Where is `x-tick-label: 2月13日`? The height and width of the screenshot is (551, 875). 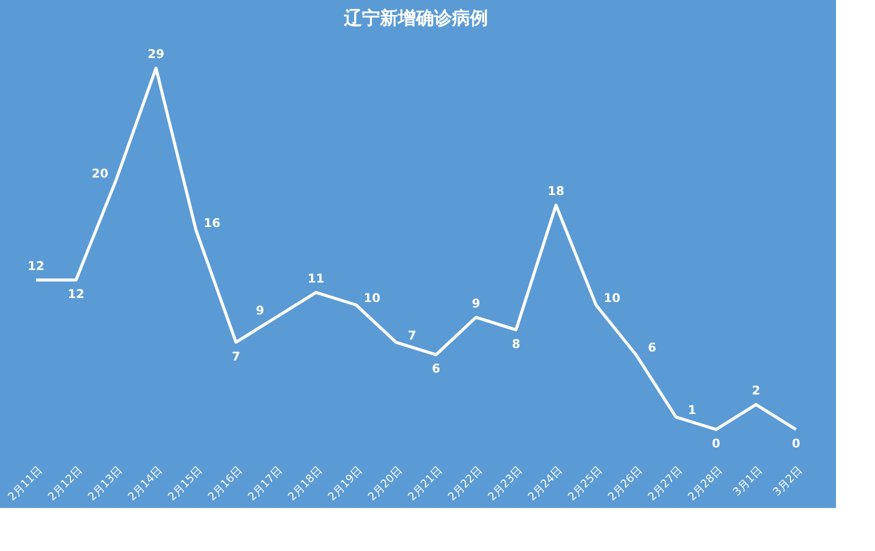
x-tick-label: 2月13日 is located at coordinates (105, 484).